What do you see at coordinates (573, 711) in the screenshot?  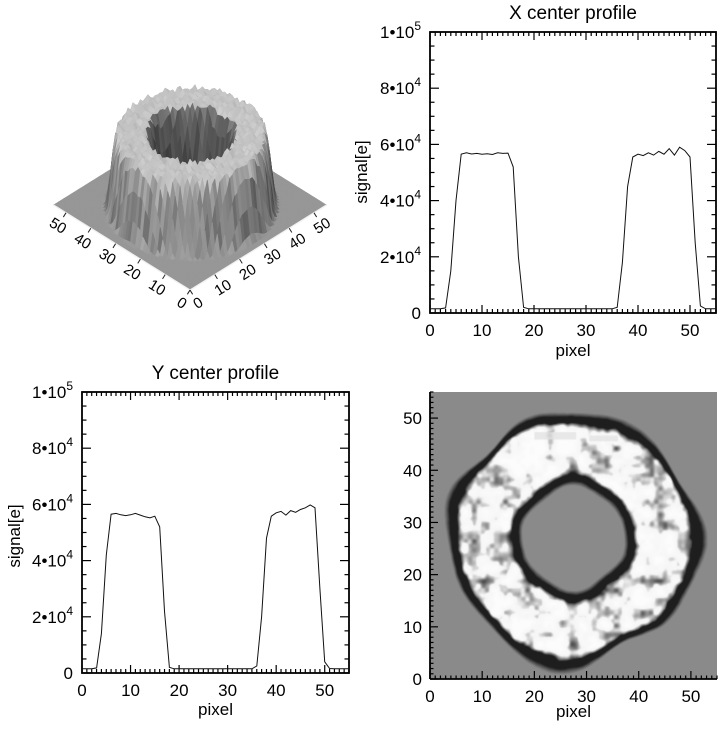 I see `ring-image-xlabel: pixel` at bounding box center [573, 711].